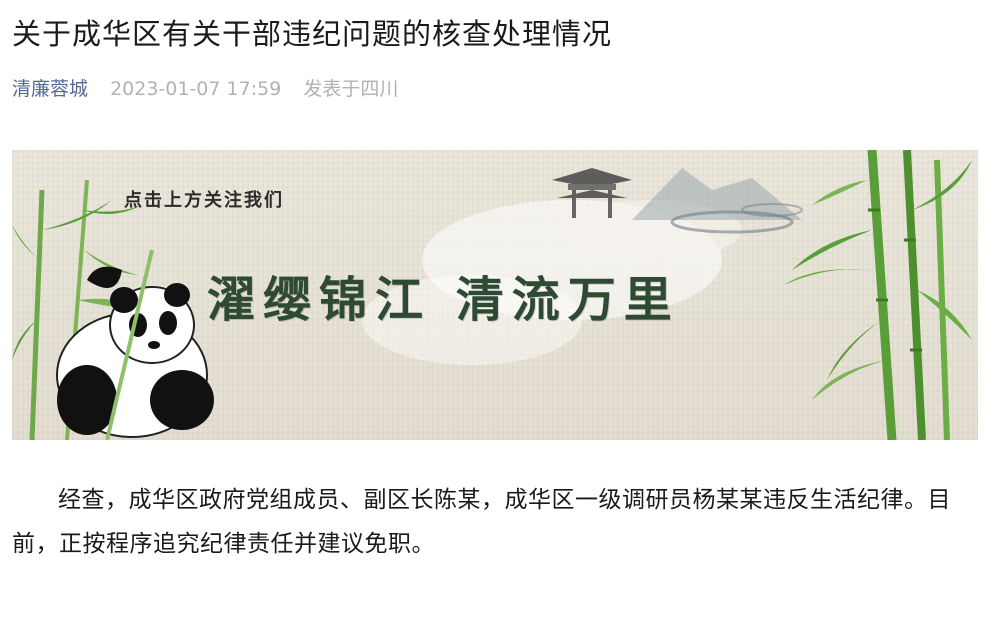 The width and height of the screenshot is (1000, 629). What do you see at coordinates (196, 89) in the screenshot?
I see `publish-date: 2023-01-07 17:59` at bounding box center [196, 89].